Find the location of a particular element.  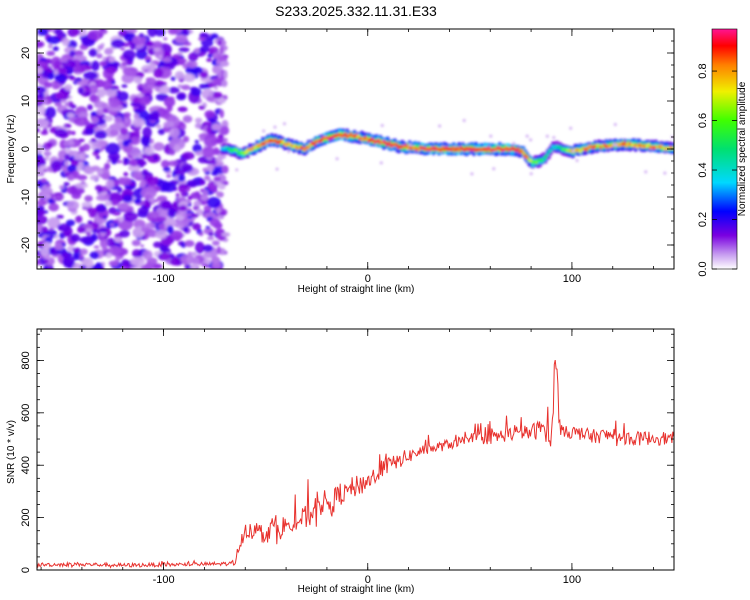

colorbar-label: Normalized spectral amplitude is located at coordinates (742, 148).